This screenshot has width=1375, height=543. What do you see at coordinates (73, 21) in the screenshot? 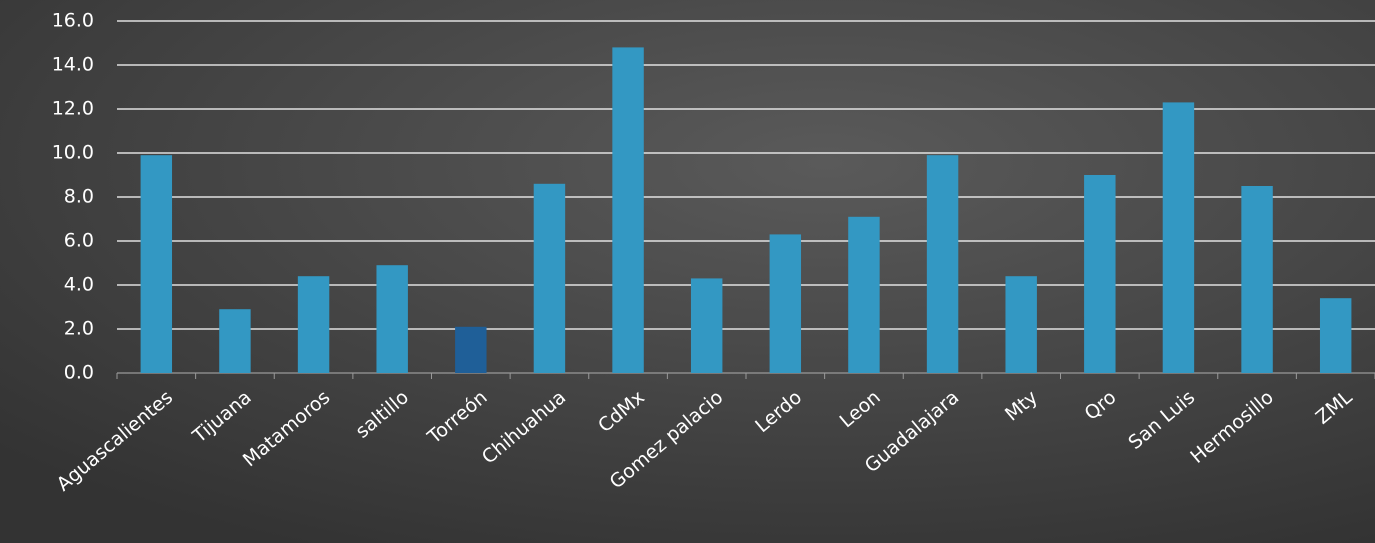
I see `y-tick-label: 16.0` at bounding box center [73, 21].